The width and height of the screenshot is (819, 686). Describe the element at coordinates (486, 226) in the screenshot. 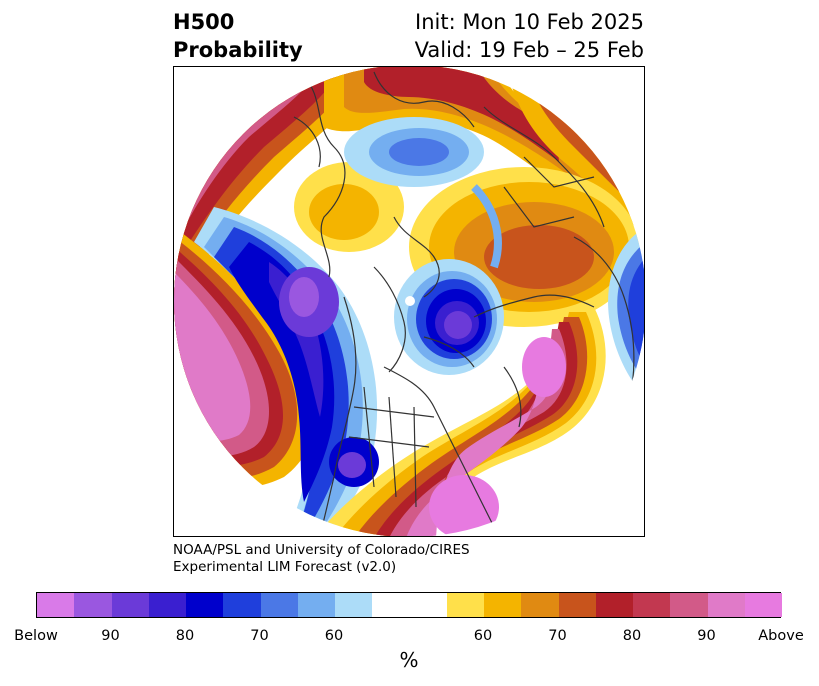

I see `below-contour-arctic` at that location.